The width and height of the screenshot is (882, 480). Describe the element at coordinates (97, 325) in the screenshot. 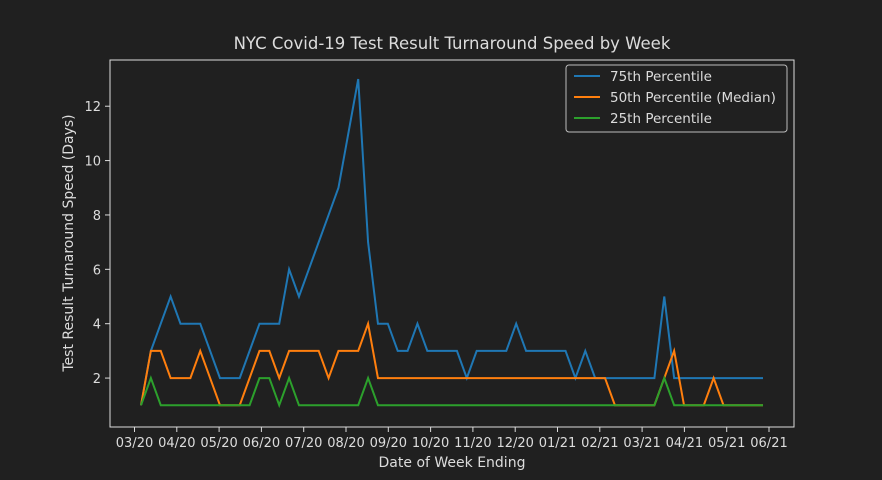

I see `y-tick-label: 4` at that location.